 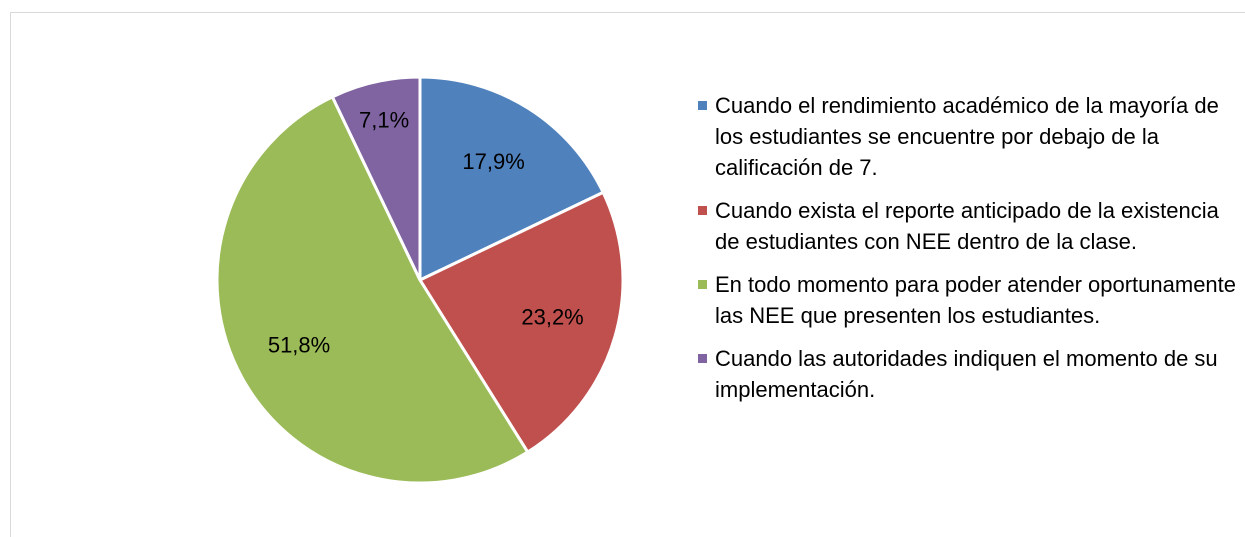 I want to click on data-label: 23,2%, so click(x=552, y=316).